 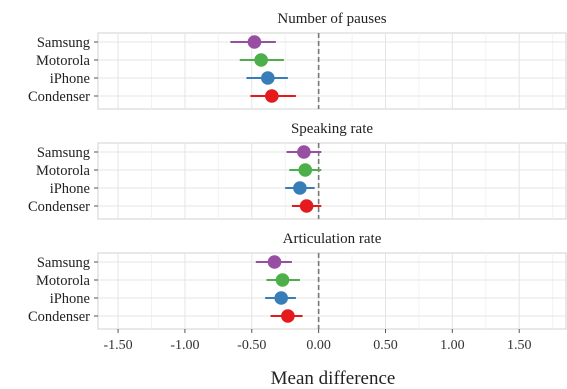 I want to click on x-tick-label: 0.50, so click(x=385, y=345).